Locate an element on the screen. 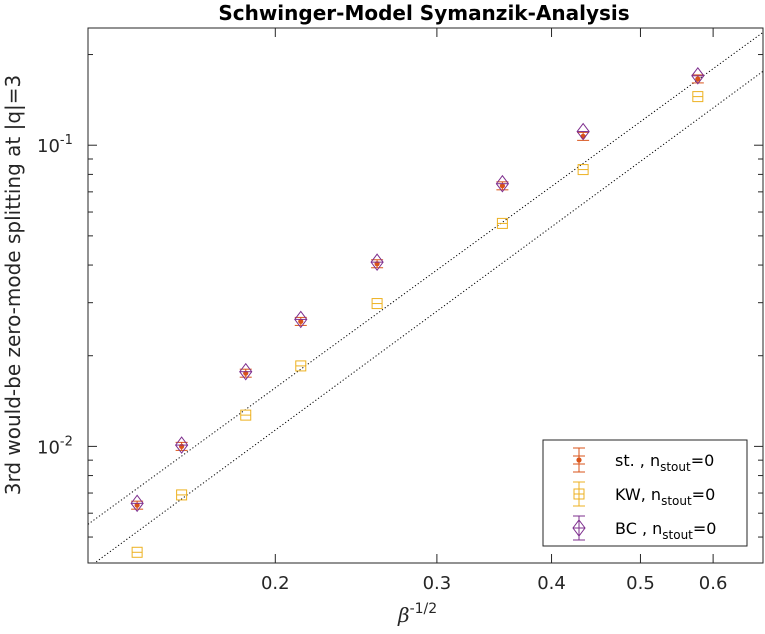  legend-label-1: st. , nstout=0 is located at coordinates (664, 462).